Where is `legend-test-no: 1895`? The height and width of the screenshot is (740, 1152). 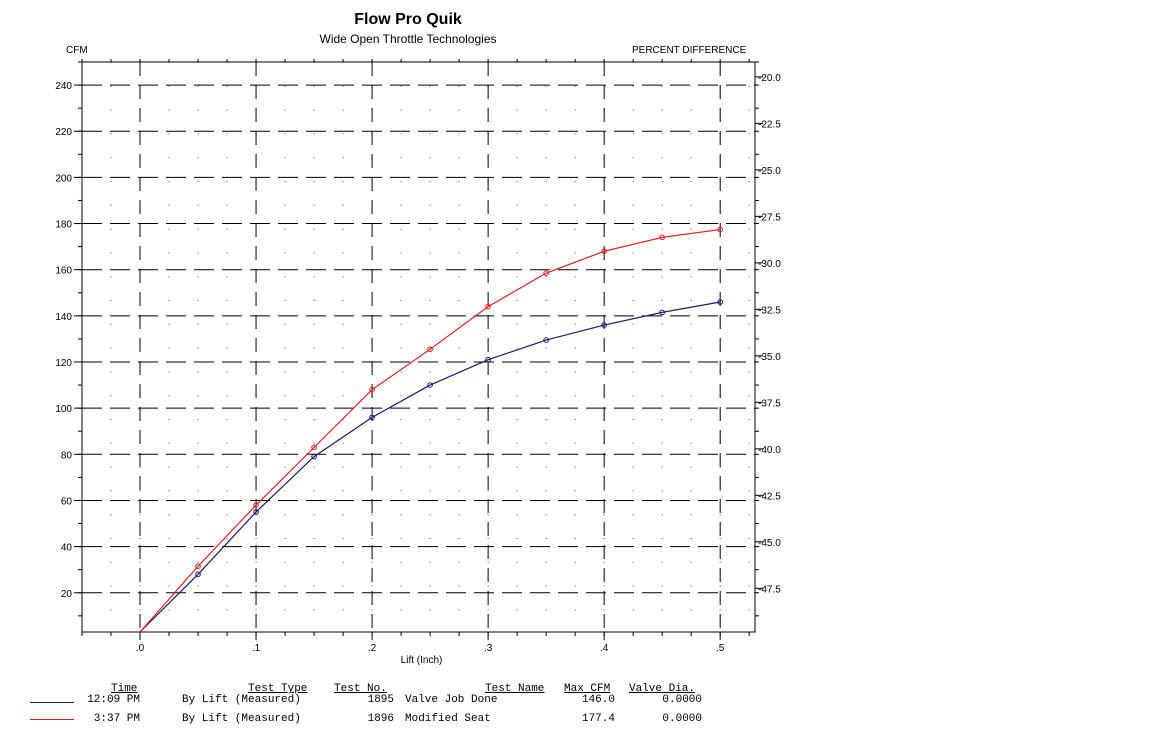 legend-test-no: 1895 is located at coordinates (380, 700).